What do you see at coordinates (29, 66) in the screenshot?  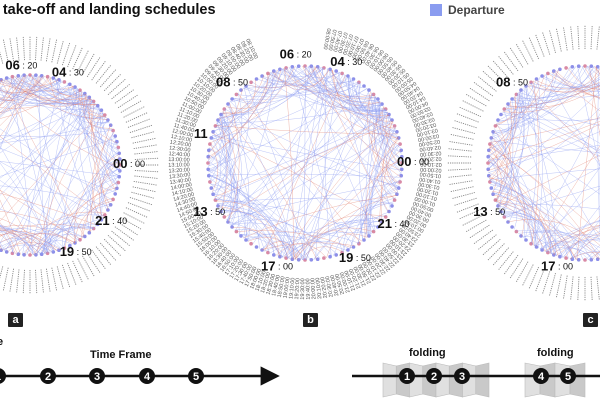 I see `major-label-minute: : 20` at bounding box center [29, 66].